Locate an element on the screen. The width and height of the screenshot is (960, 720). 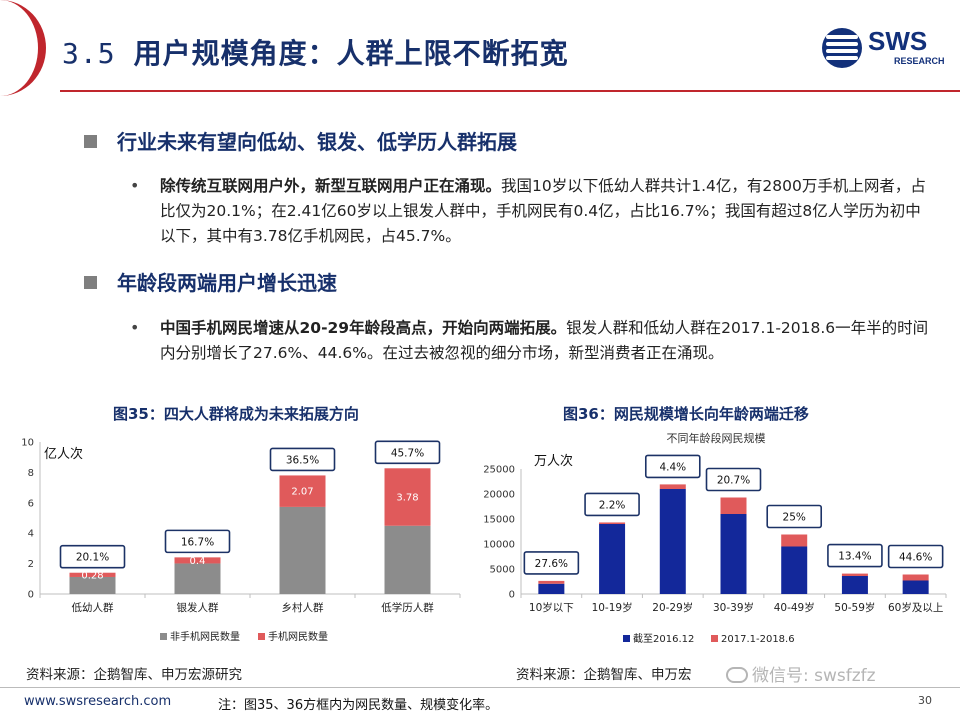
x-category-label: 50-59岁 is located at coordinates (854, 607).